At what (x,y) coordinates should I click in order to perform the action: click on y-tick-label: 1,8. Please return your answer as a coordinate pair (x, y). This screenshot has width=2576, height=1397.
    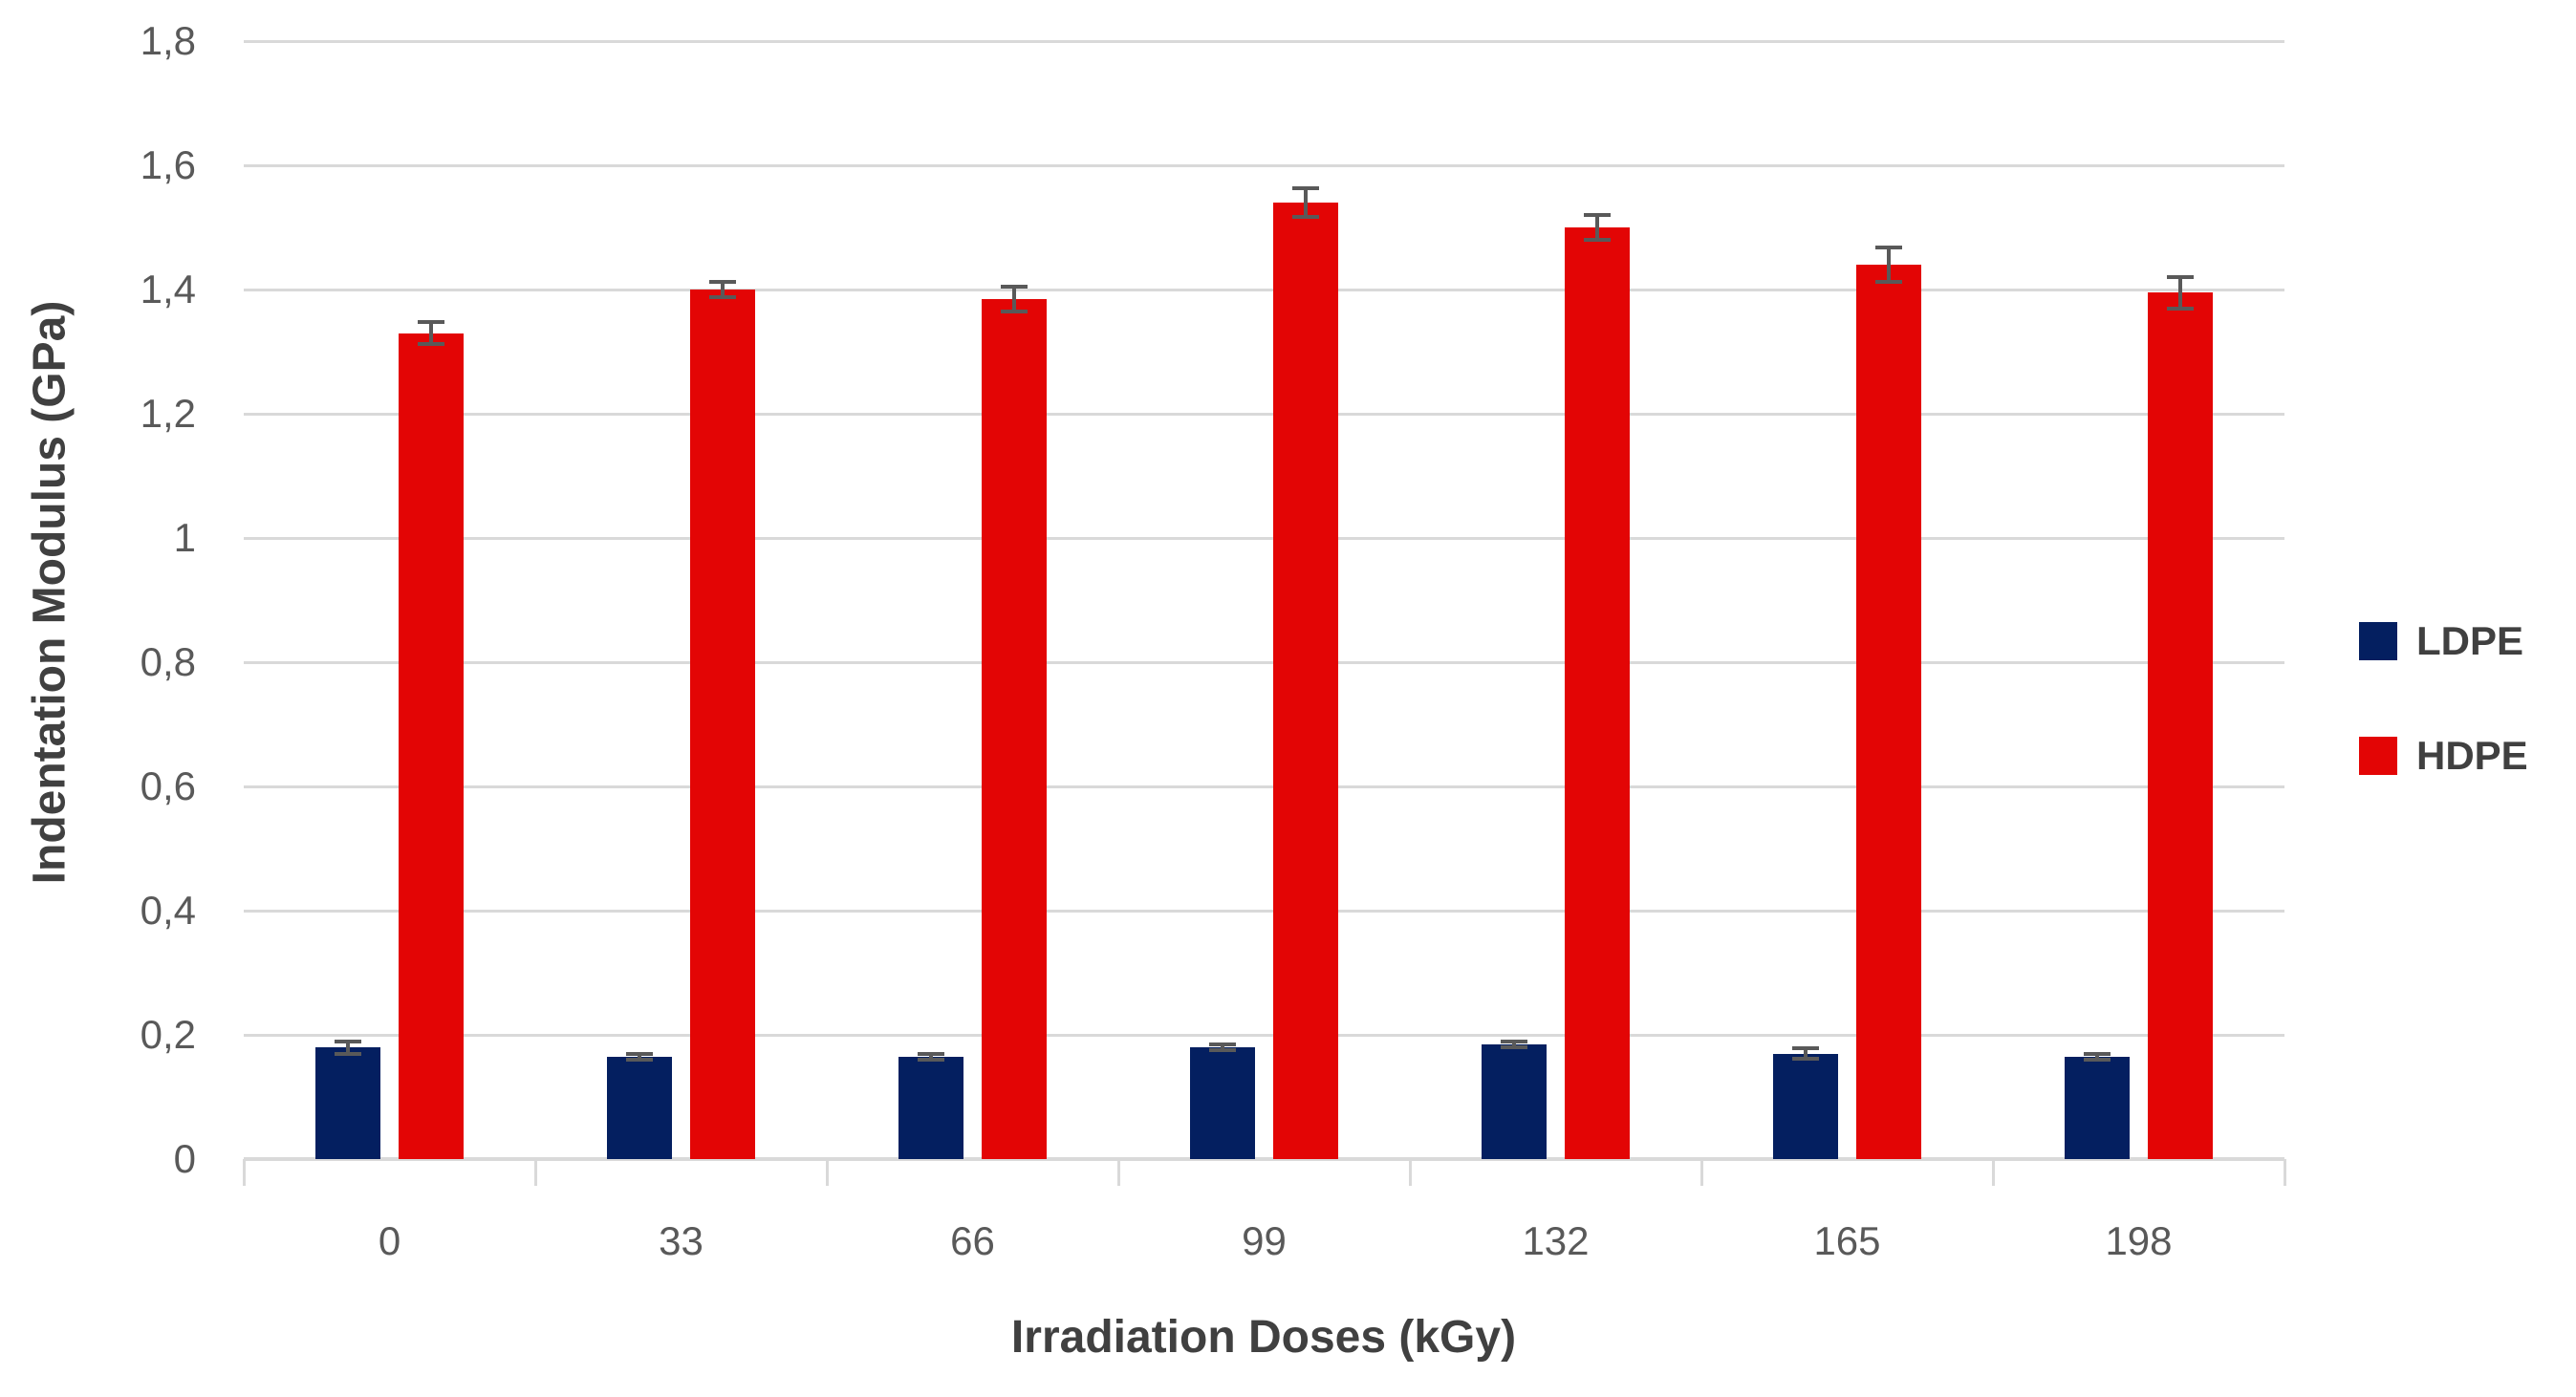
    Looking at the image, I should click on (168, 40).